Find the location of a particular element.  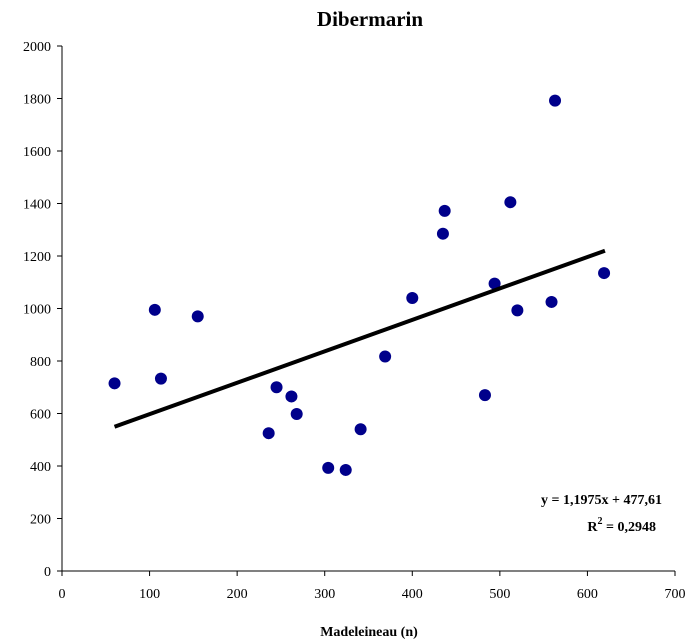

trendline-equation: y = 1,1975x + 477,61 is located at coordinates (601, 500).